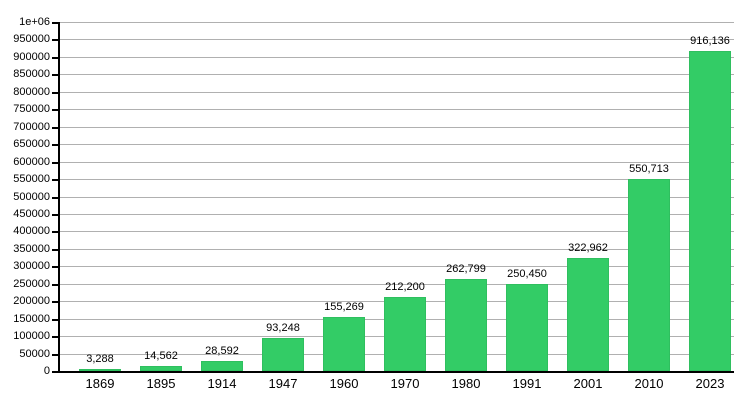  What do you see at coordinates (161, 383) in the screenshot?
I see `x-tick-label: 1895` at bounding box center [161, 383].